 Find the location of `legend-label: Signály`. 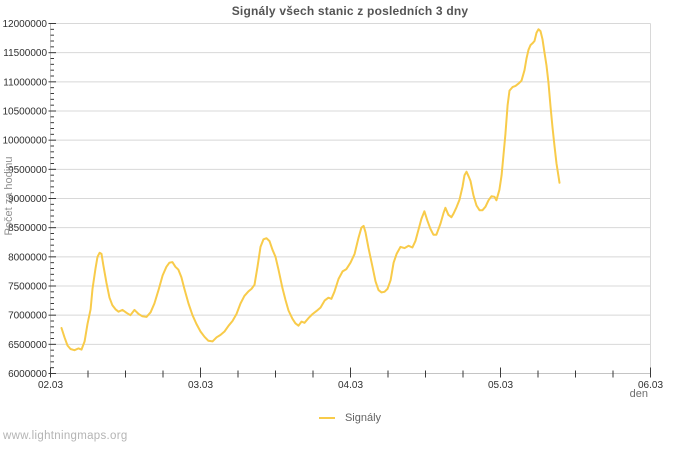

legend-label: Signály is located at coordinates (363, 417).